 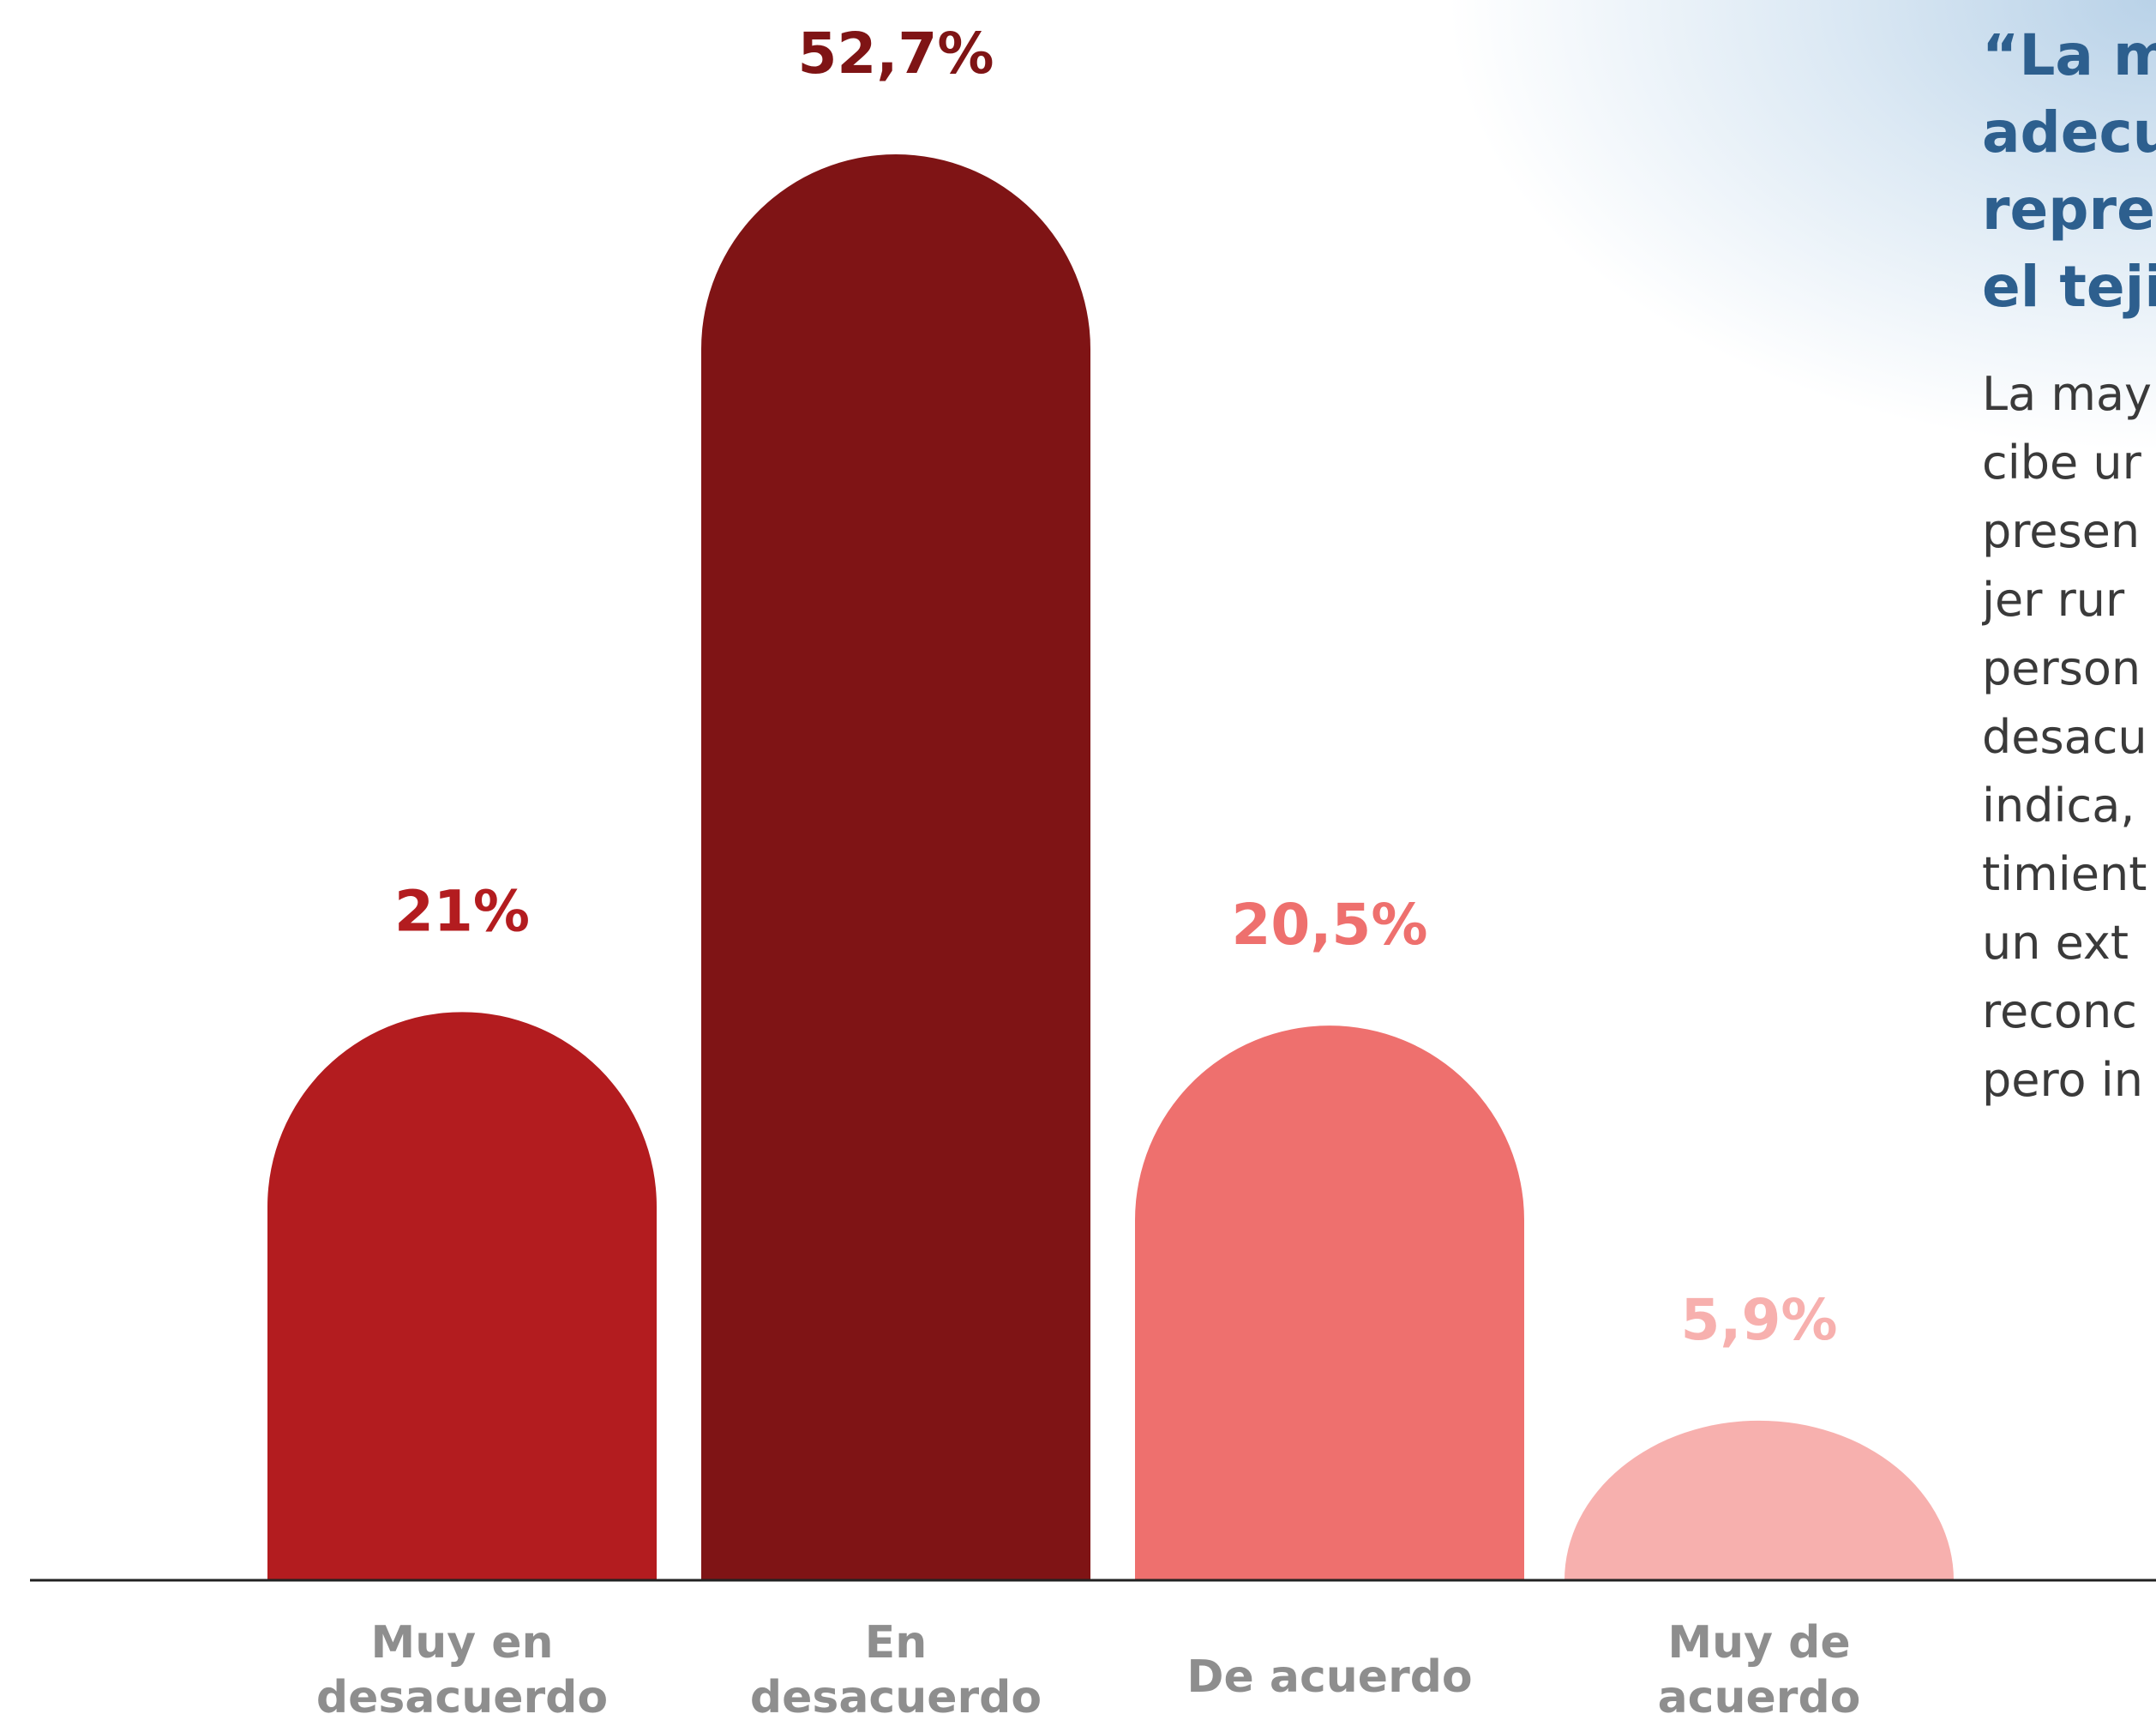 What do you see at coordinates (1330, 925) in the screenshot?
I see `bar-value-label: 20,5%` at bounding box center [1330, 925].